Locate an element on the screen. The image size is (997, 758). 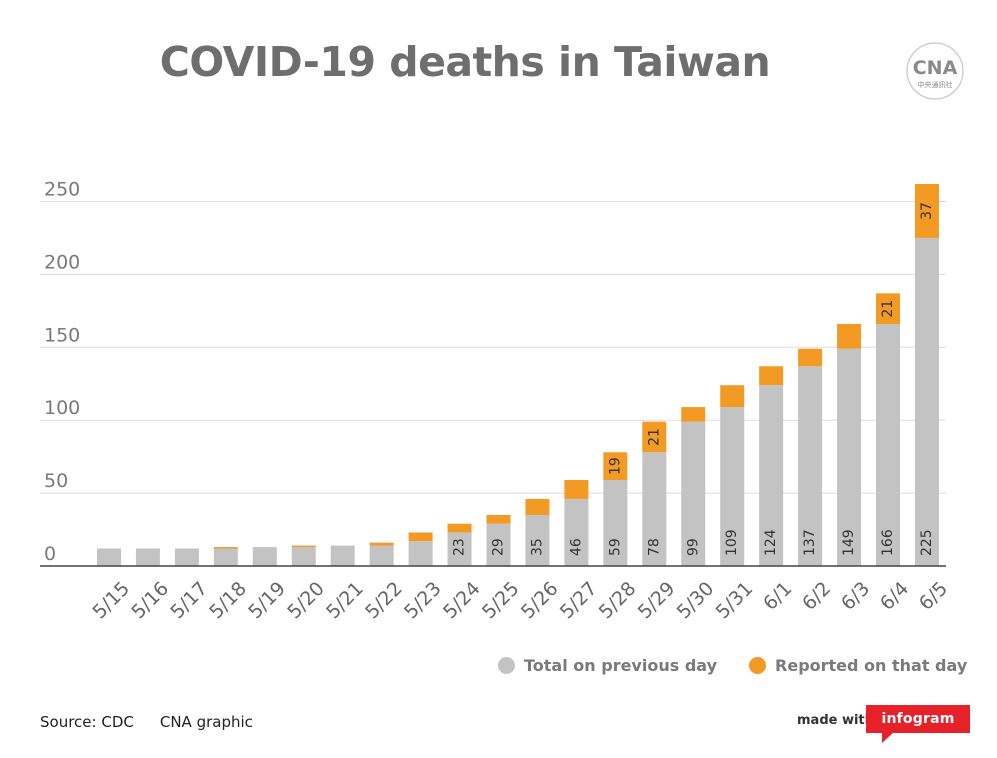
source-text: Source: CDC is located at coordinates (87, 722).